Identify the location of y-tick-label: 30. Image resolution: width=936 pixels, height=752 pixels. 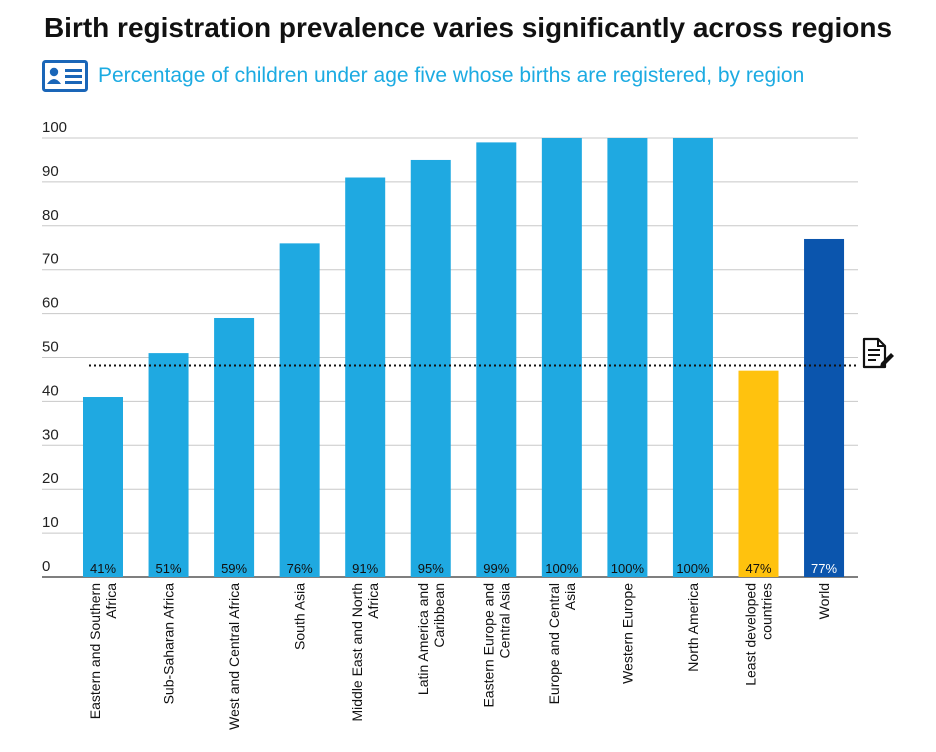
(50, 434).